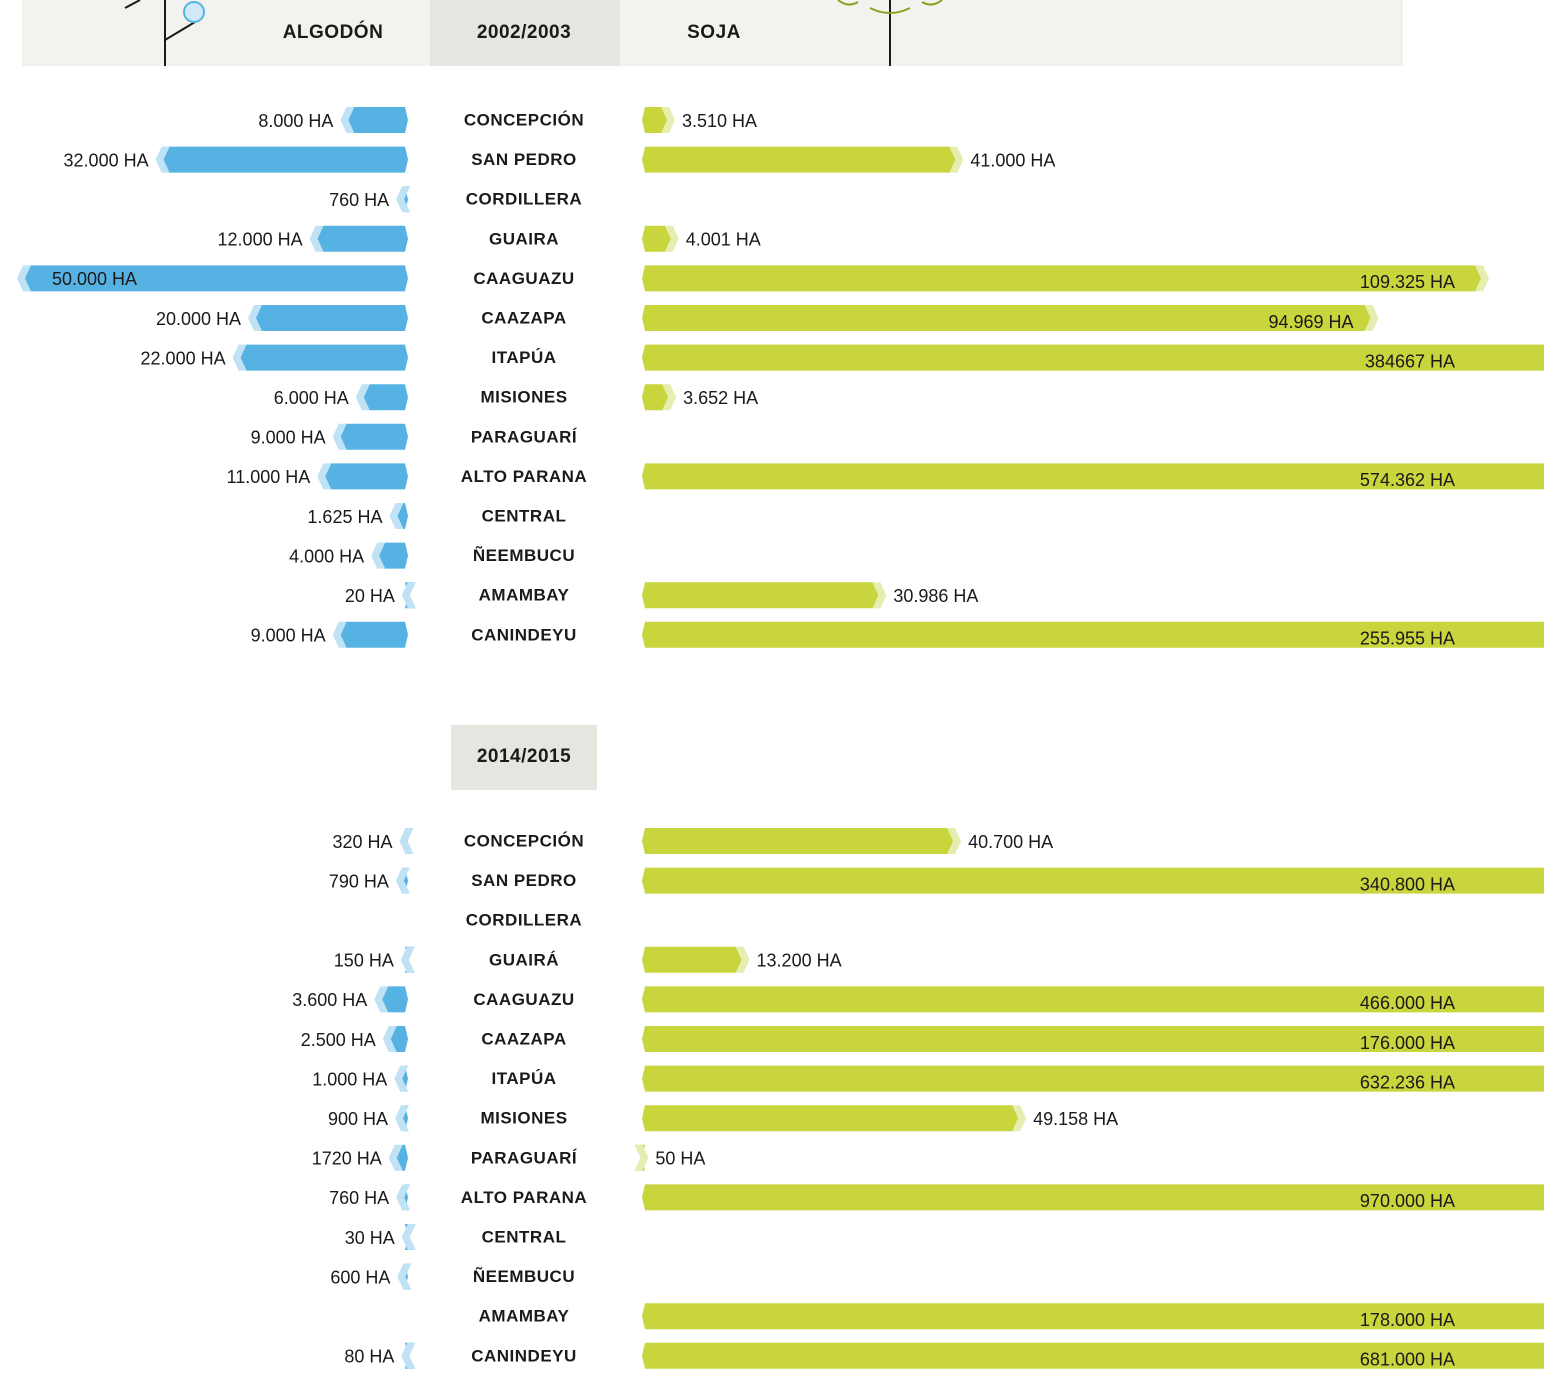 Image resolution: width=1544 pixels, height=1373 pixels. Describe the element at coordinates (333, 32) in the screenshot. I see `series-name: ALGODÓN` at that location.